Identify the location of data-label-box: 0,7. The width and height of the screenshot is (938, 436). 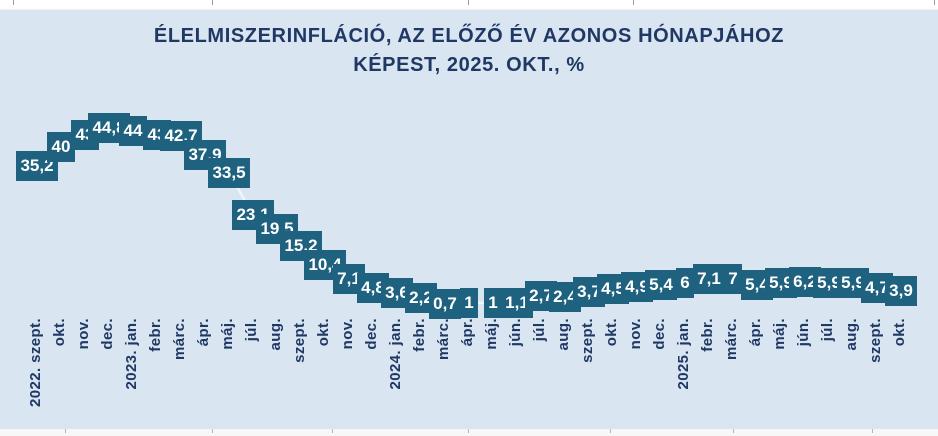
(445, 304).